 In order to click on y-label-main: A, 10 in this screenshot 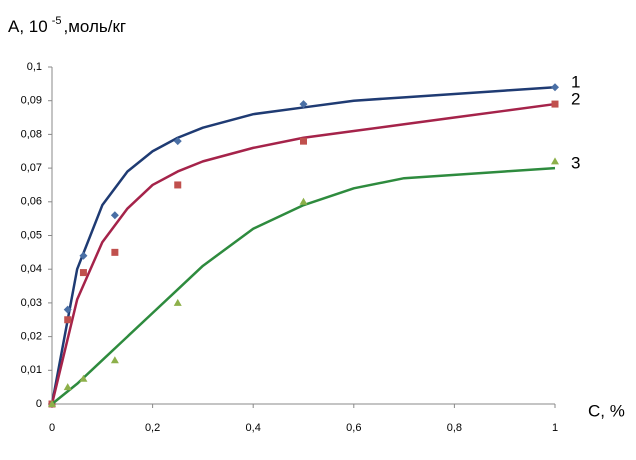, I will do `click(28, 26)`.